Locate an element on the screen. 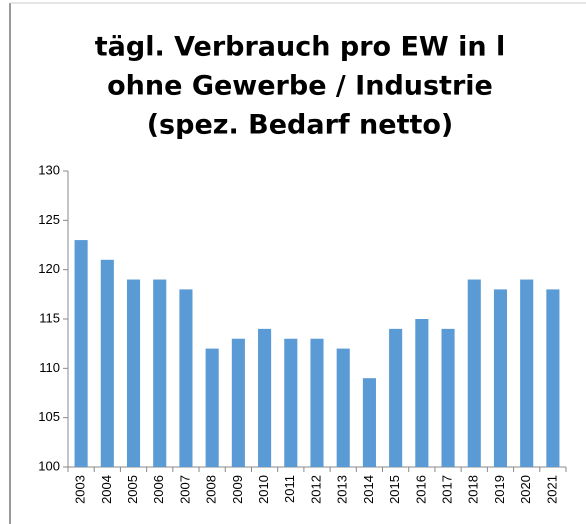 Image resolution: width=586 pixels, height=524 pixels. x-tick-label: 2011 is located at coordinates (289, 489).